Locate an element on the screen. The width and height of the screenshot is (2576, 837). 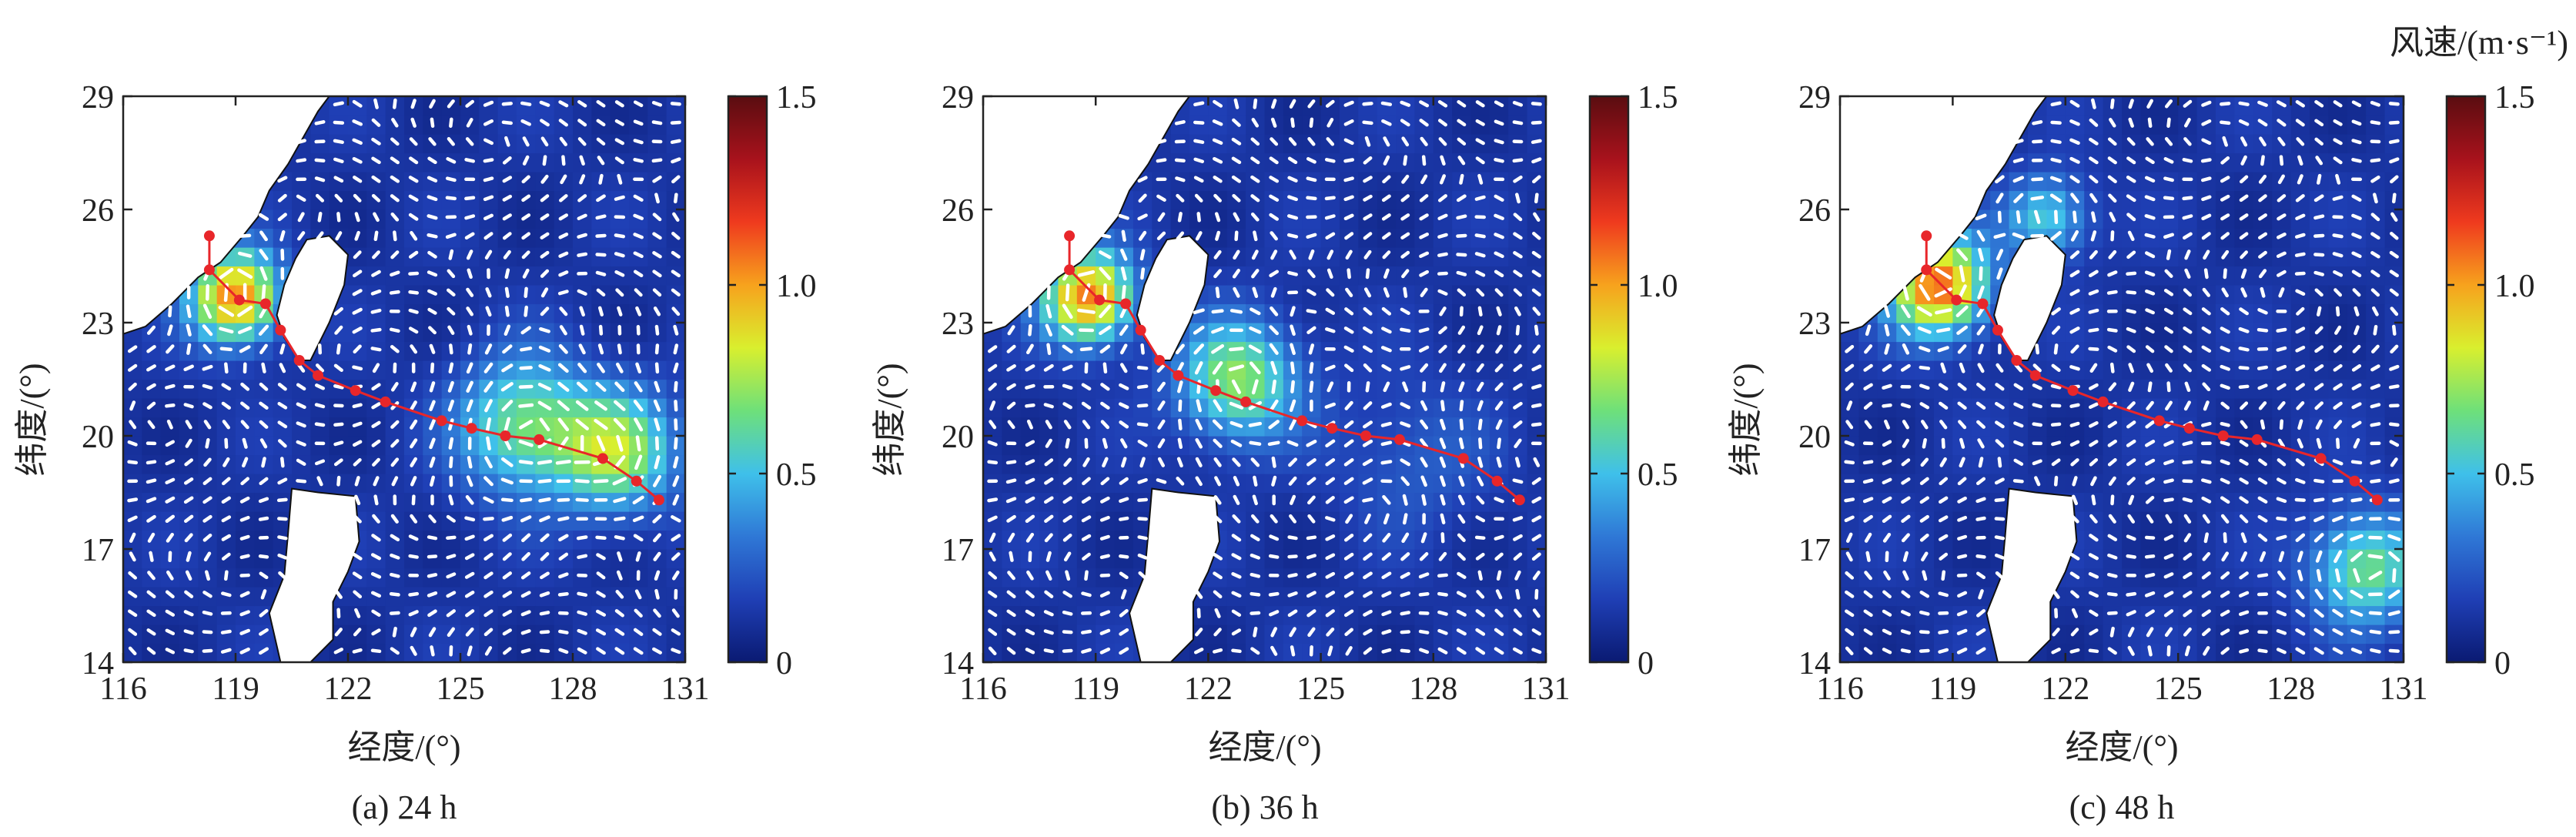
y-tick-label: 14 is located at coordinates (1815, 663).